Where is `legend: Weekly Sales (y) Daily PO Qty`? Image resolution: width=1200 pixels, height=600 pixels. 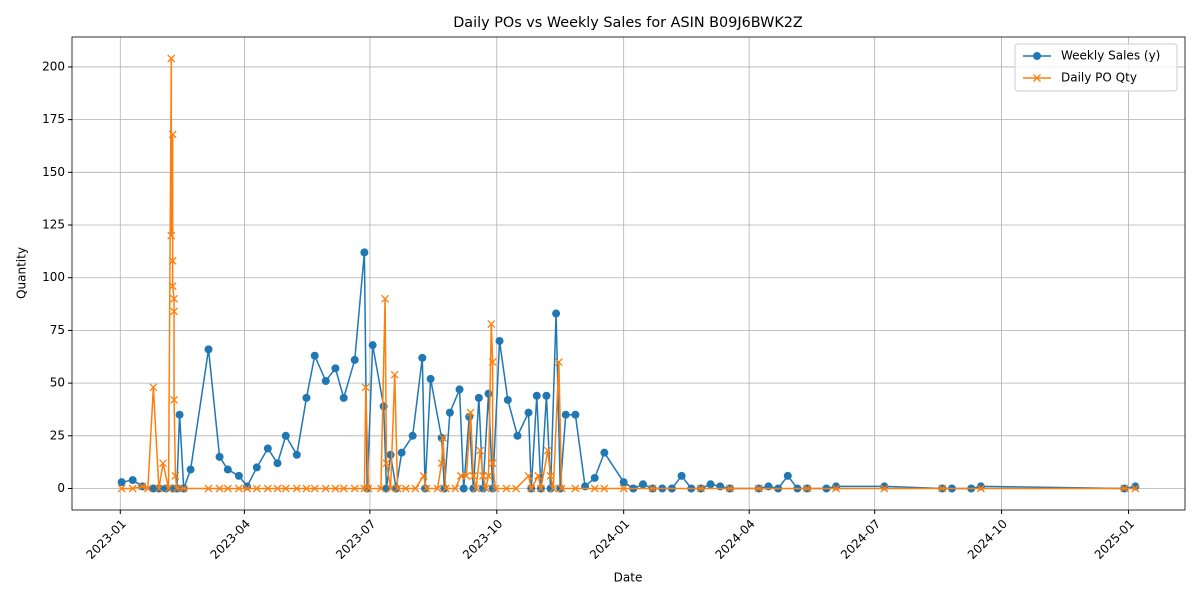
legend: Weekly Sales (y) Daily PO Qty is located at coordinates (1096, 67).